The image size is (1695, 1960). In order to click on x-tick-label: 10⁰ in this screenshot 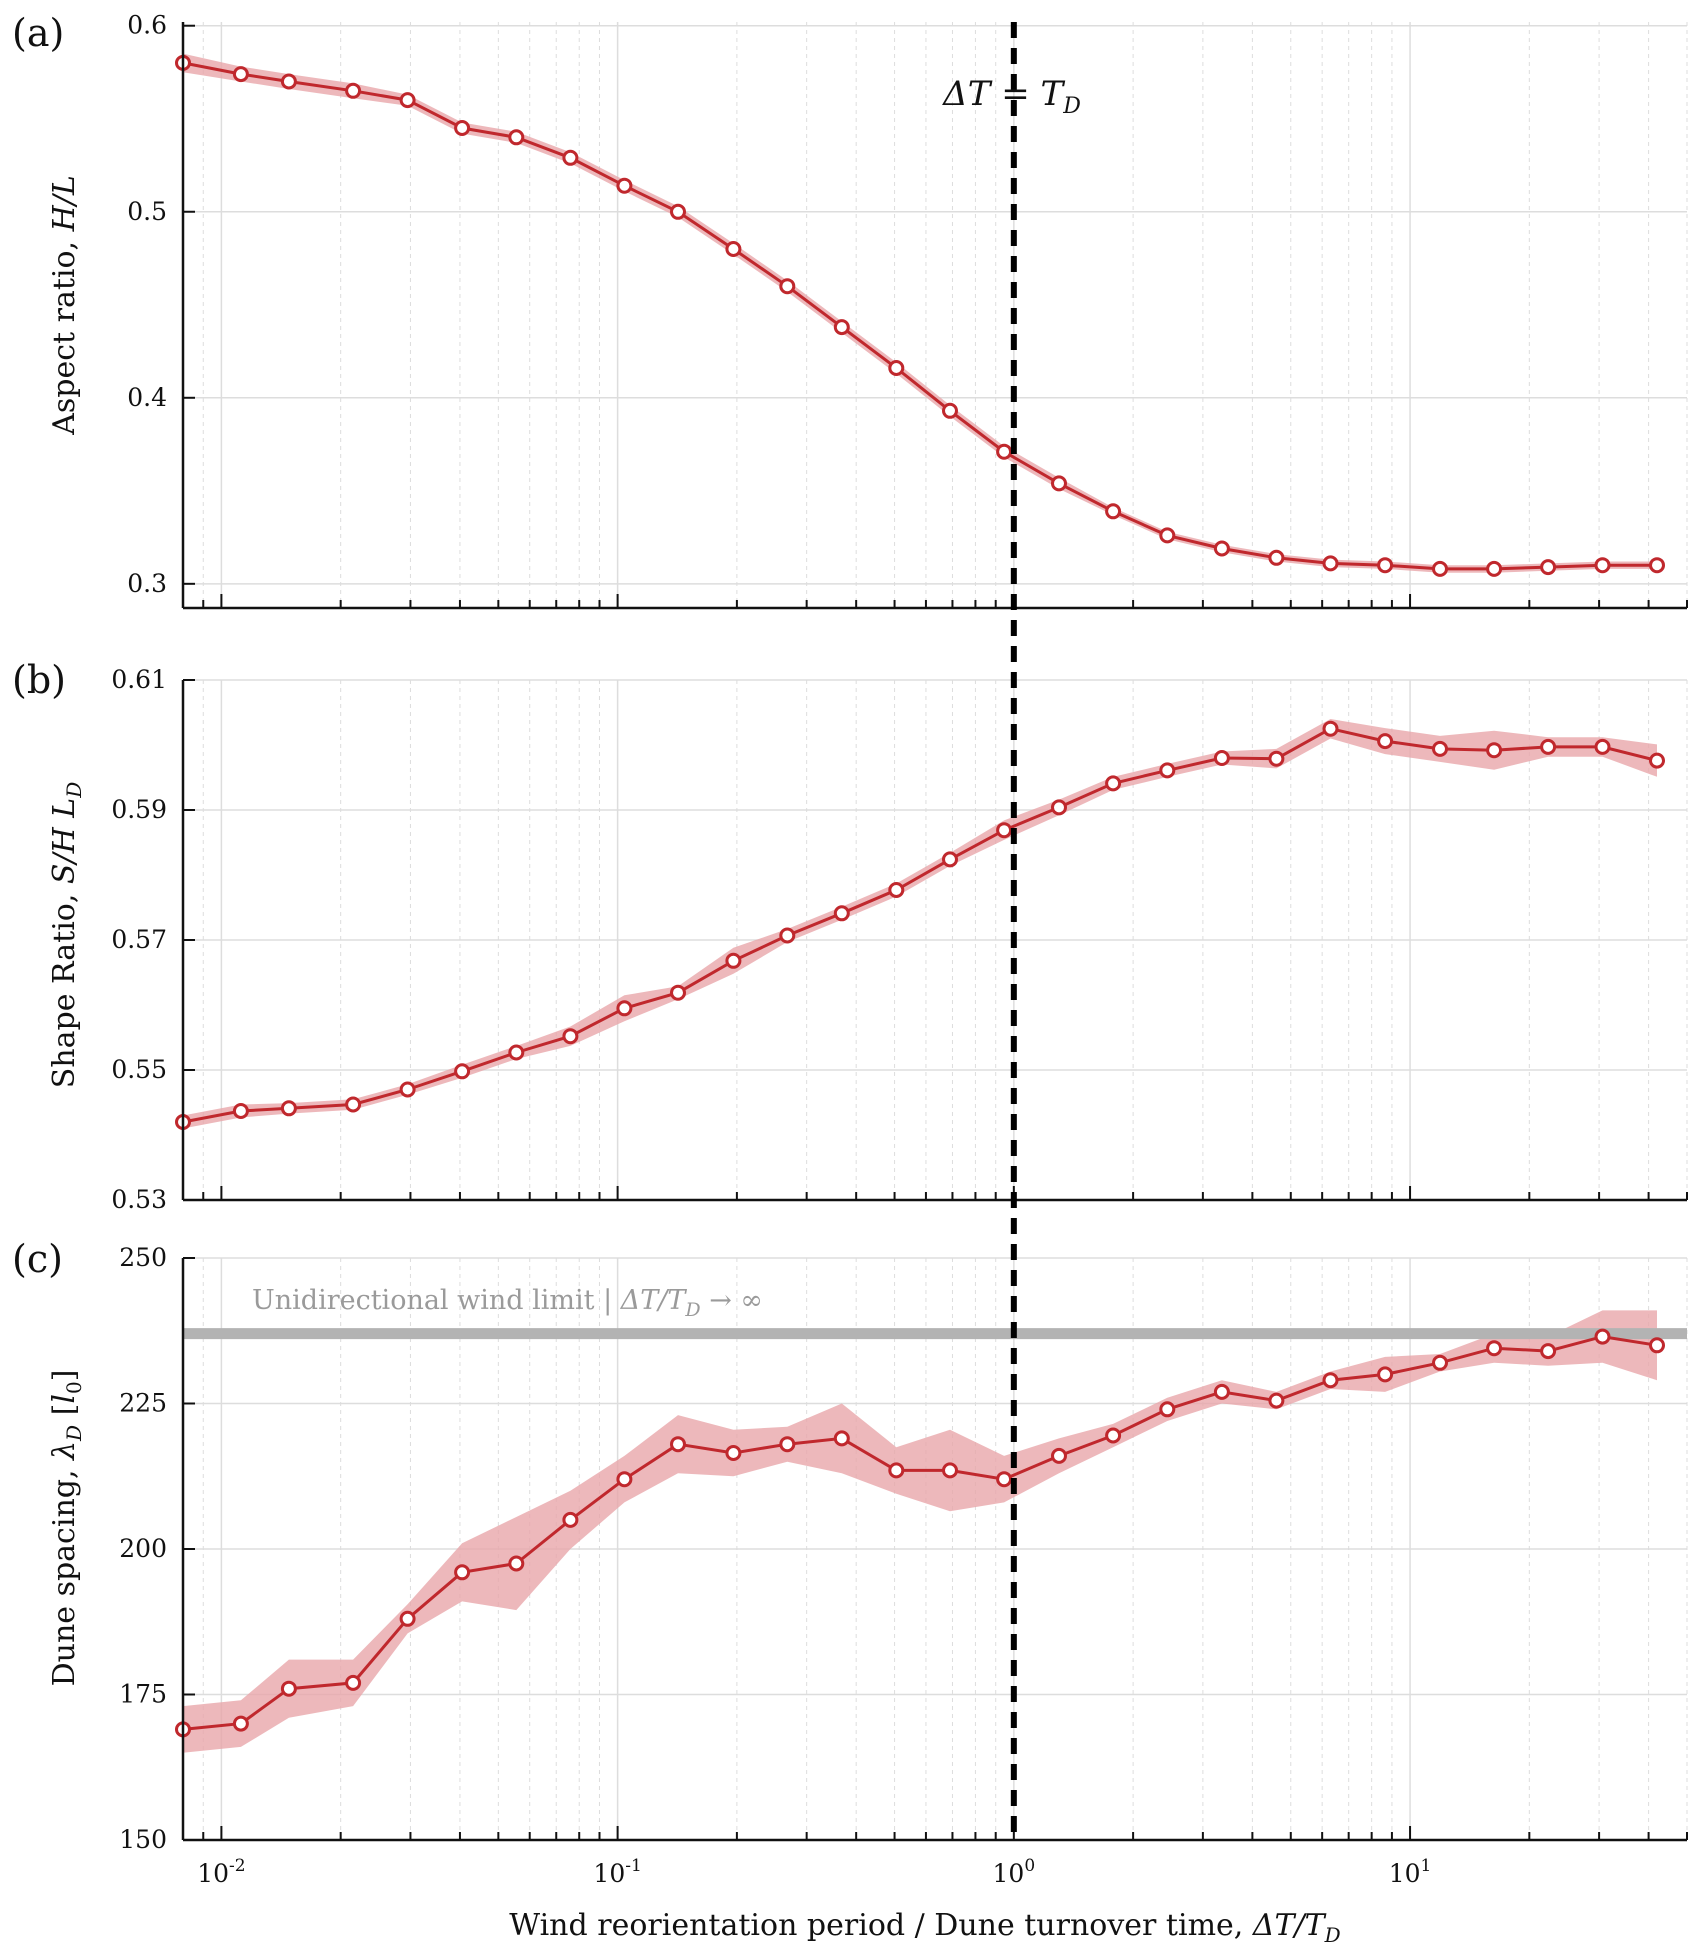, I will do `click(1014, 1872)`.